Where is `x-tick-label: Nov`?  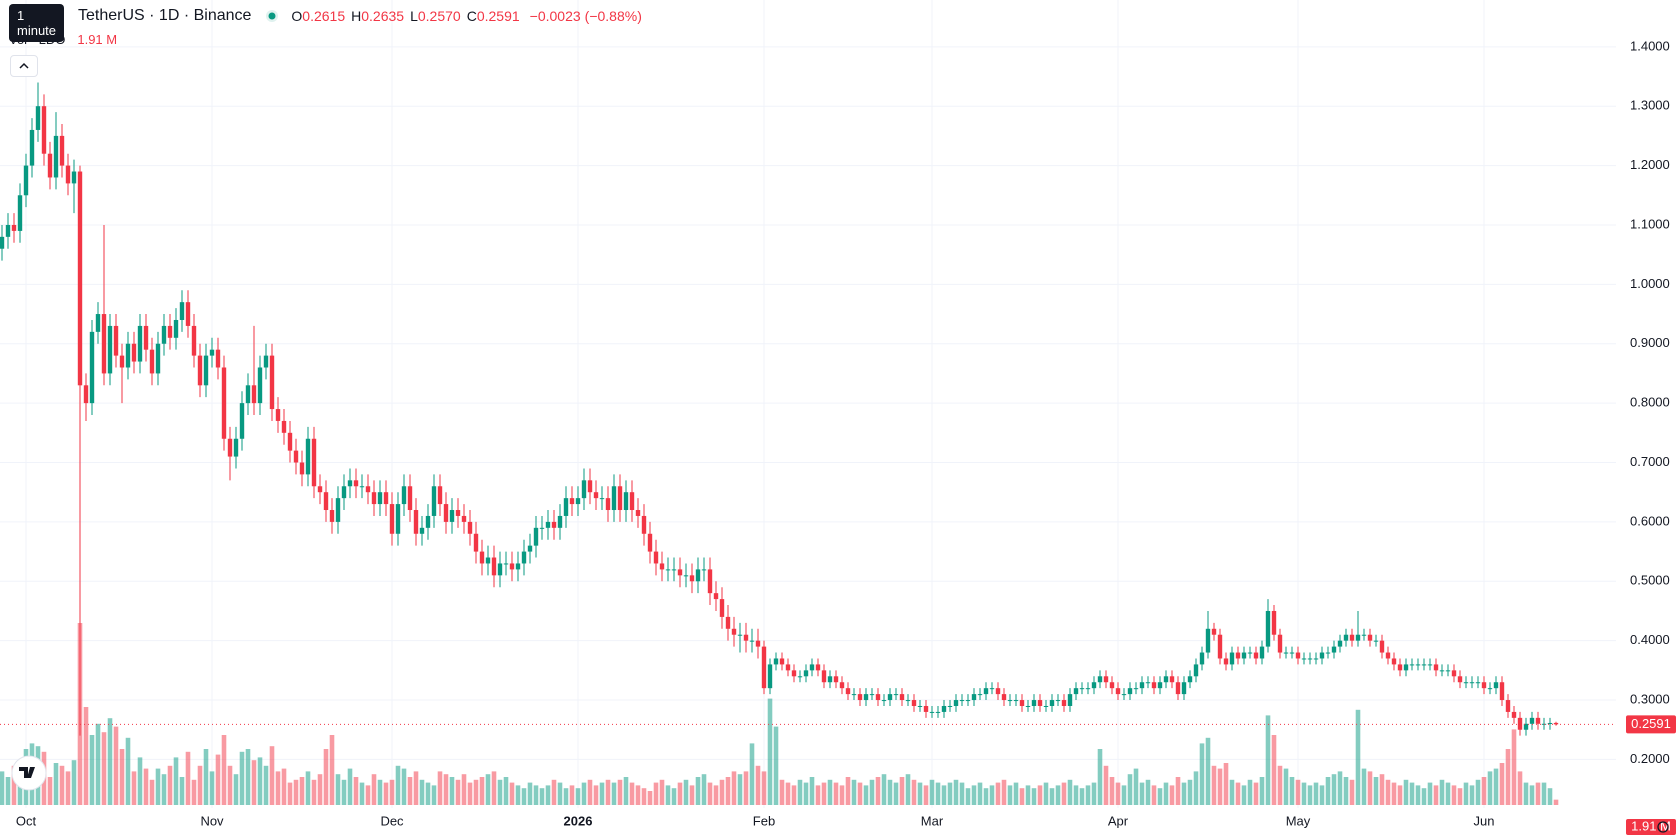 x-tick-label: Nov is located at coordinates (212, 820).